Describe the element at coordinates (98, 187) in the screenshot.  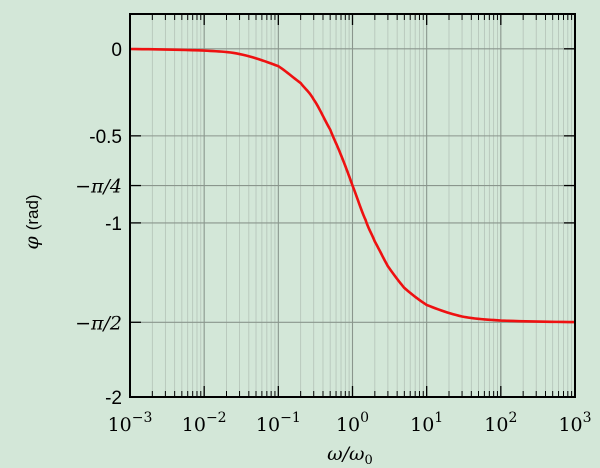
I see `y-tick-label: −π/4` at that location.